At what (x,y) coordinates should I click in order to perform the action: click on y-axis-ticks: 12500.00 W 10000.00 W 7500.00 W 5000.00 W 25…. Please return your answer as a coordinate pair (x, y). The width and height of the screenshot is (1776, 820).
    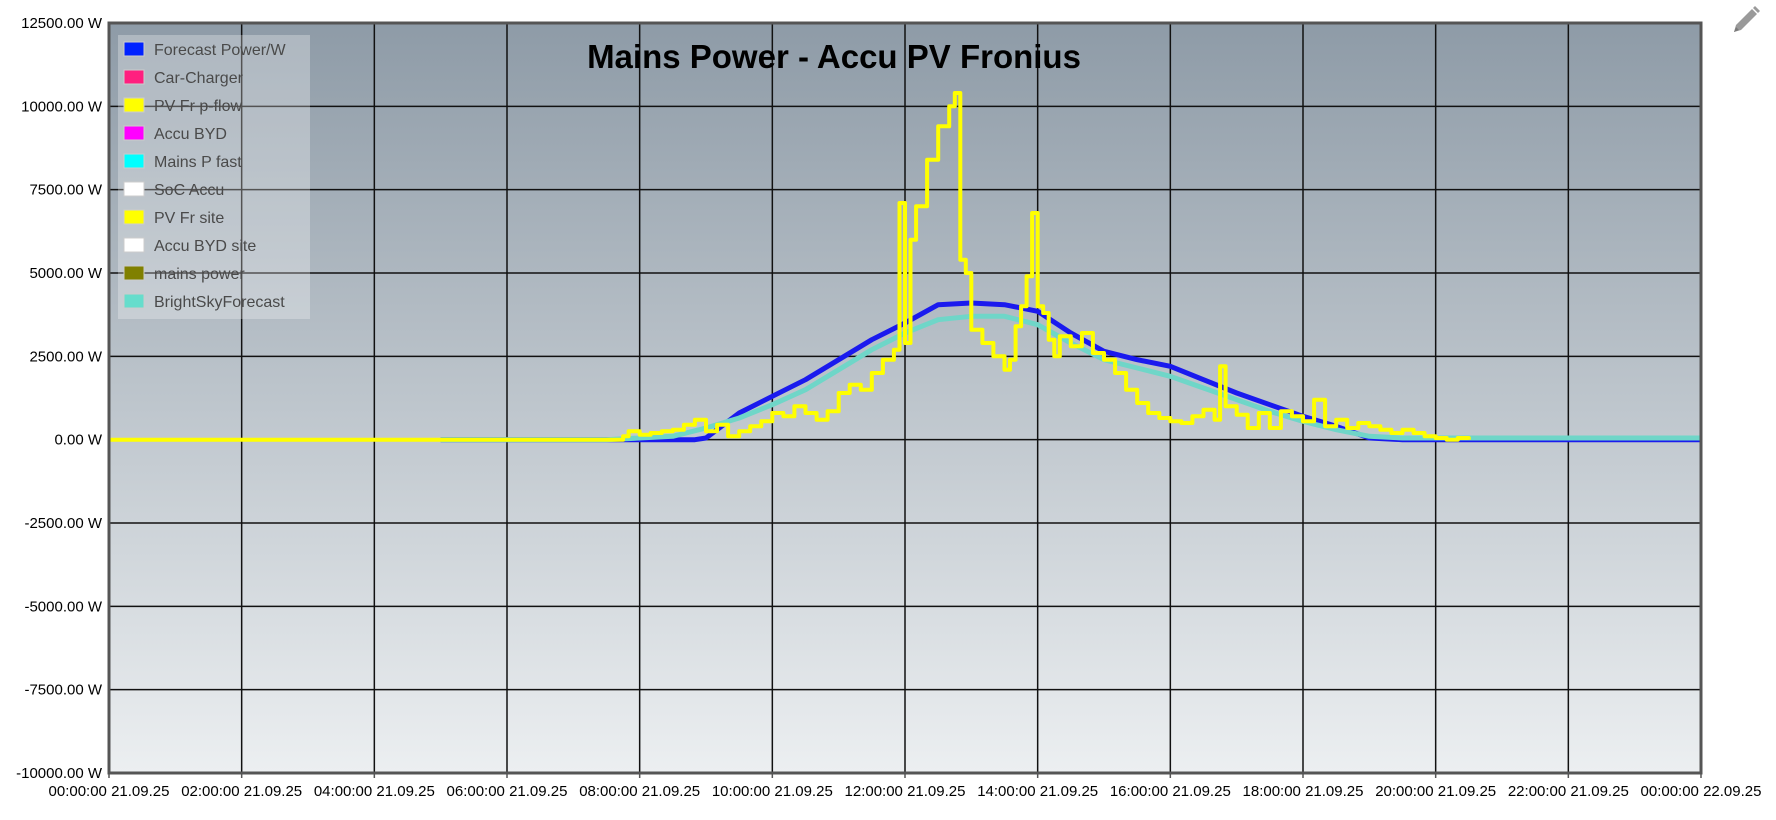
    Looking at the image, I should click on (59, 398).